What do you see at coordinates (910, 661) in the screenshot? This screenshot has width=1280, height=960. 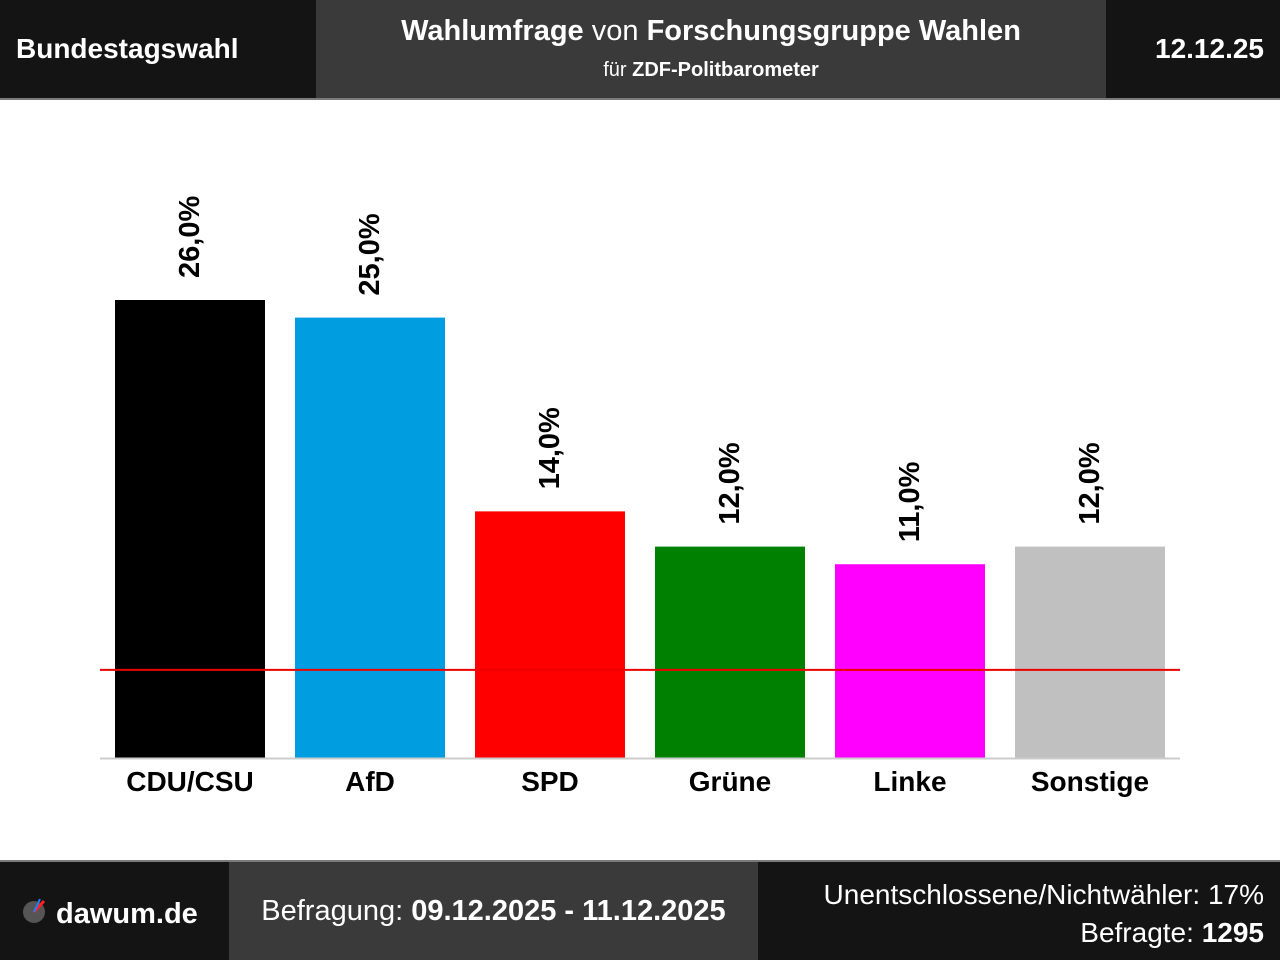 I see `bar-linke` at bounding box center [910, 661].